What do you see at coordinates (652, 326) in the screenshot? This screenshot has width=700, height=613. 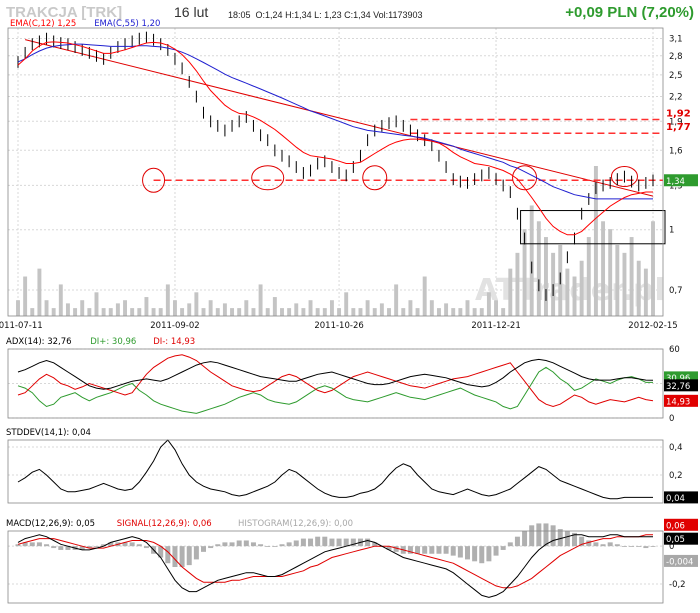 I see `x-axis-tick: 2012-02-15` at bounding box center [652, 326].